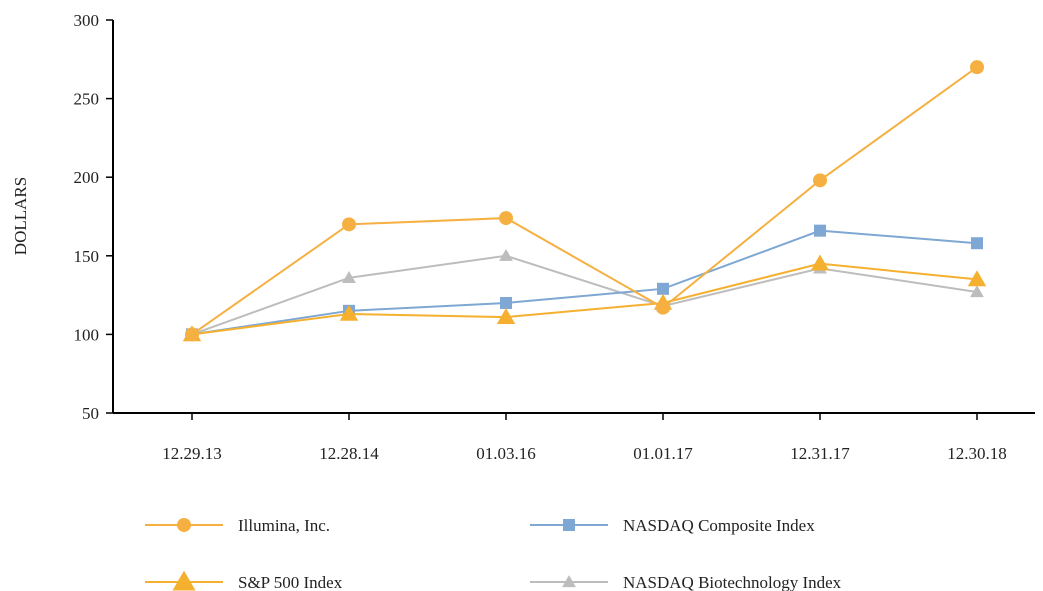 This screenshot has height=591, width=1043. Describe the element at coordinates (87, 256) in the screenshot. I see `y-tick-label: 150` at that location.